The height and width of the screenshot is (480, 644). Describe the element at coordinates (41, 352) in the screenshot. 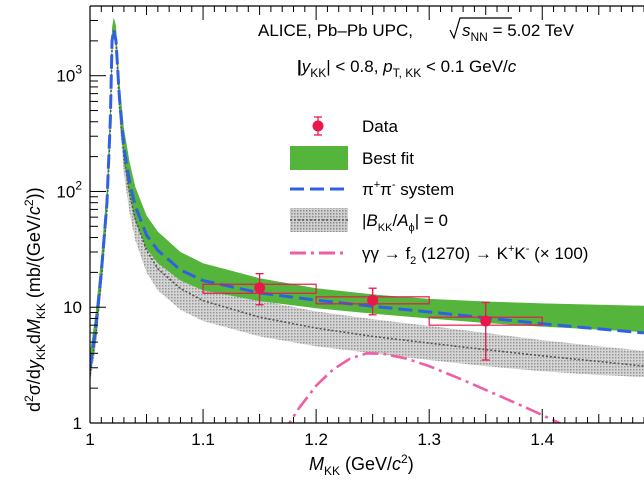

I see `y-axis-sub1: KK` at that location.